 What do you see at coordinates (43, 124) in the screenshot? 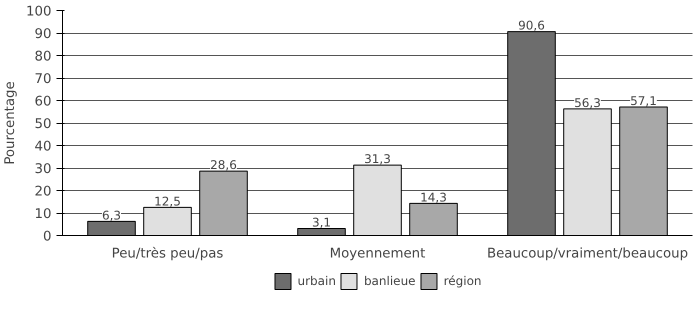
I see `y-tick-label: 50` at bounding box center [43, 124].